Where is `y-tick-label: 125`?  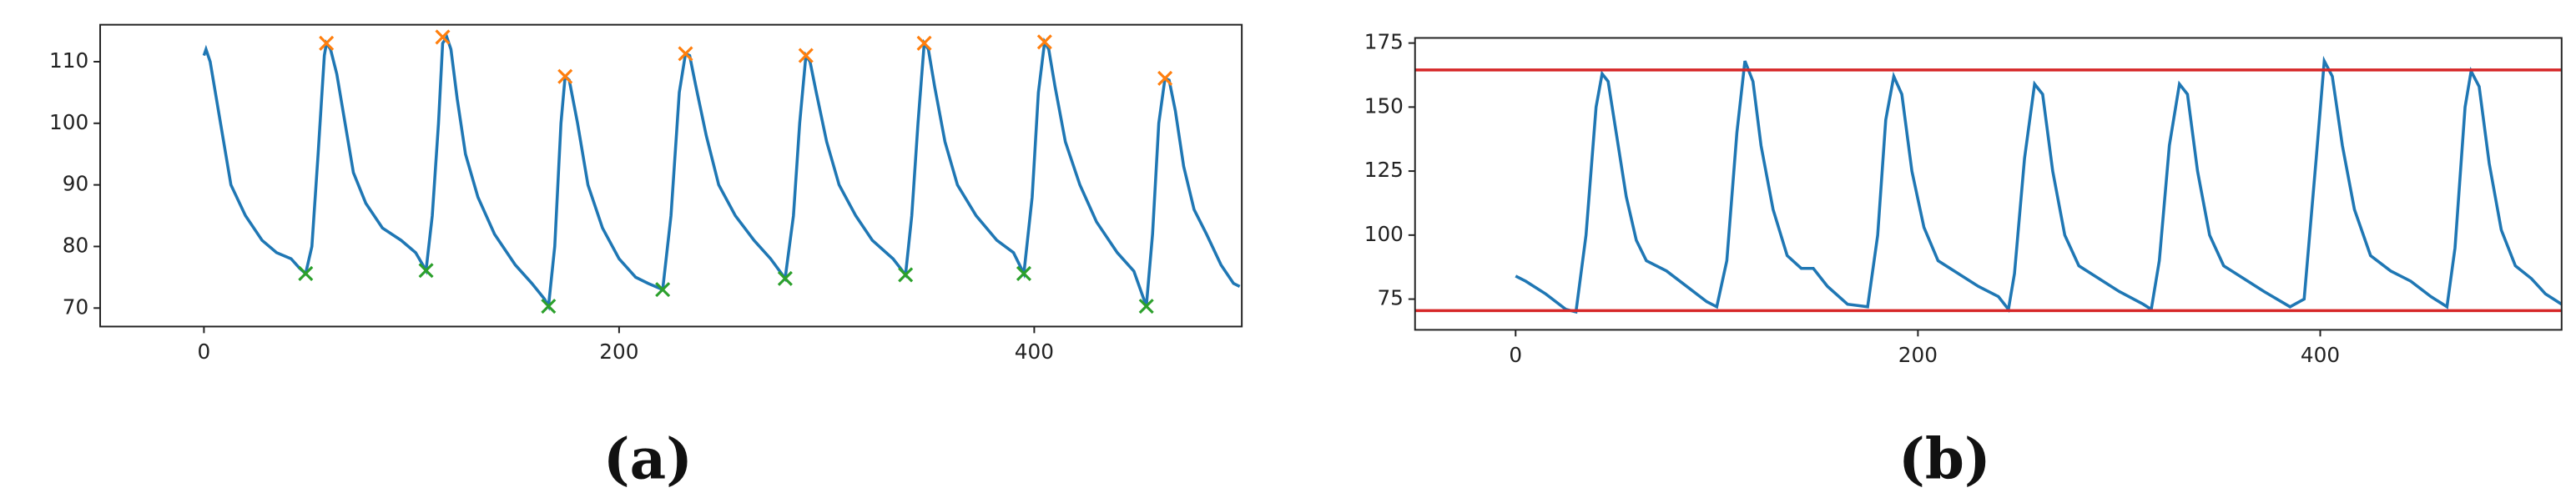 y-tick-label: 125 is located at coordinates (1384, 170).